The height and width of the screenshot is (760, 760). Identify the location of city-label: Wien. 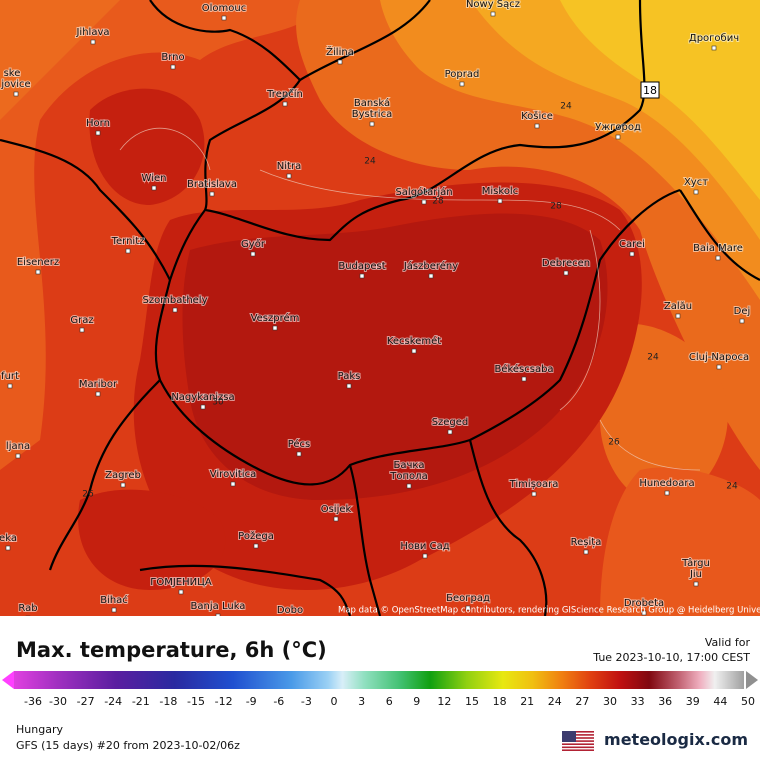
(154, 178).